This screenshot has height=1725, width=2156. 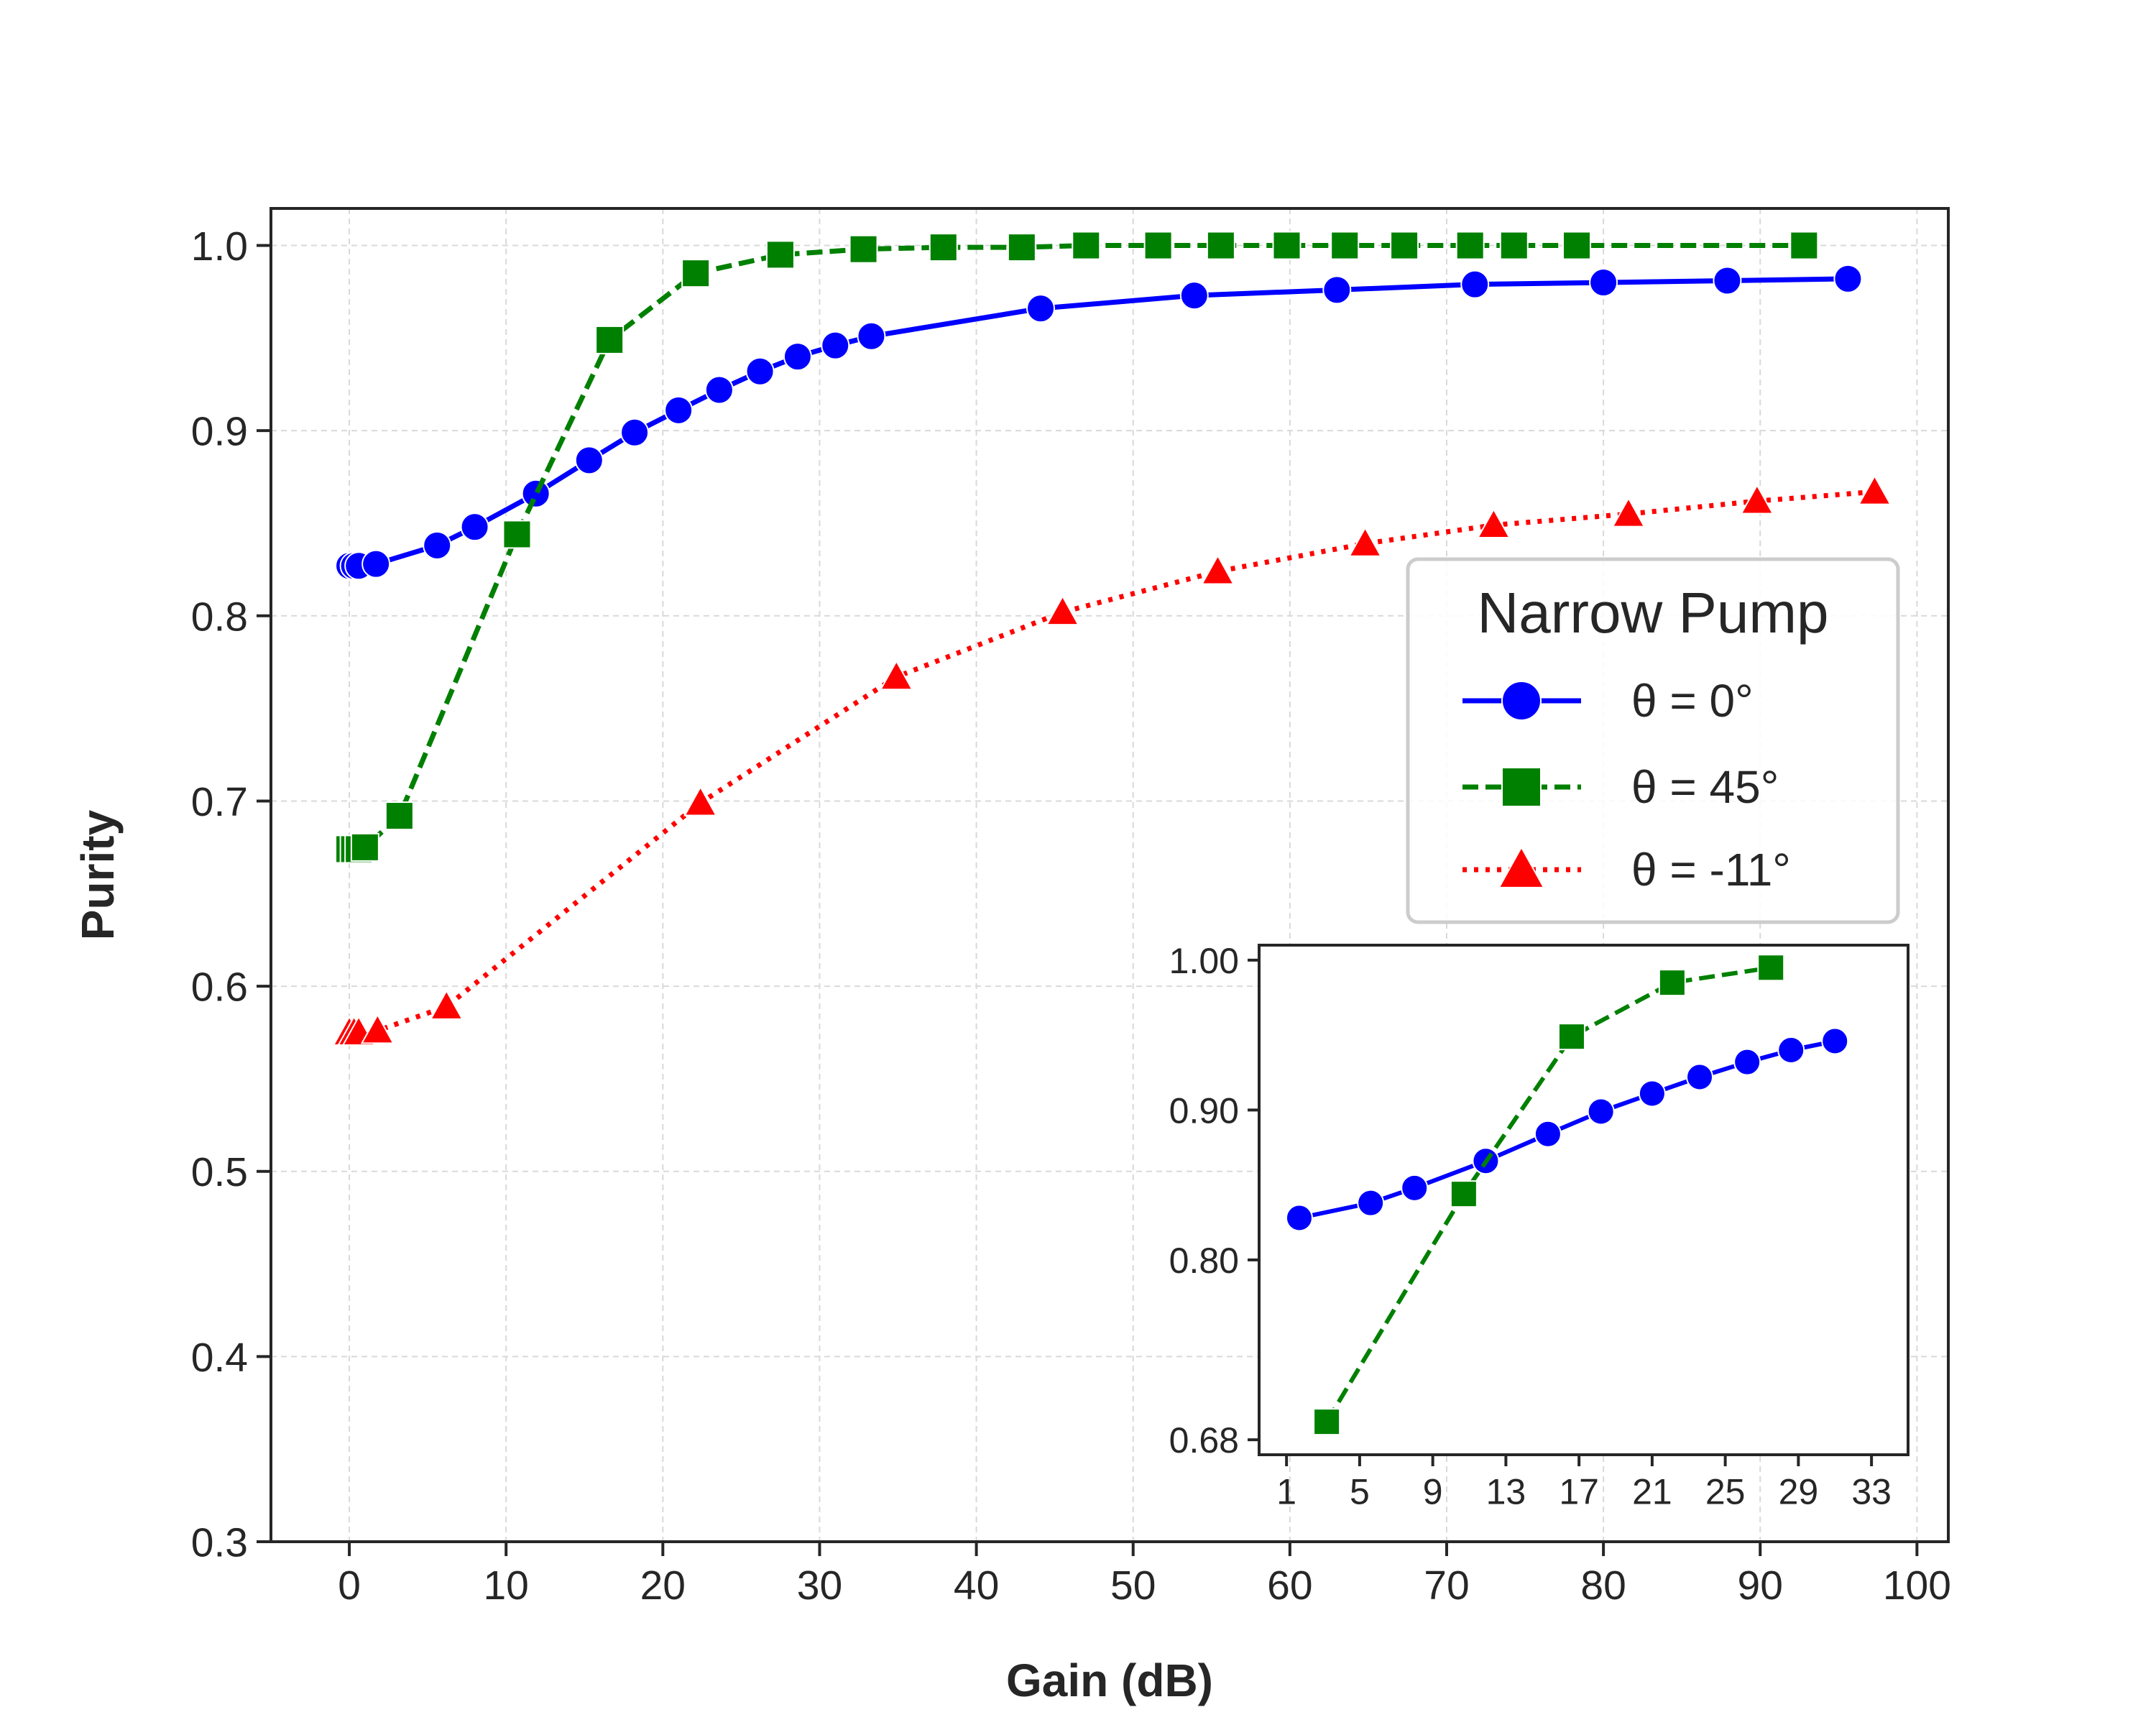 I want to click on inset-y-tick-label: 0.80, so click(x=1204, y=1261).